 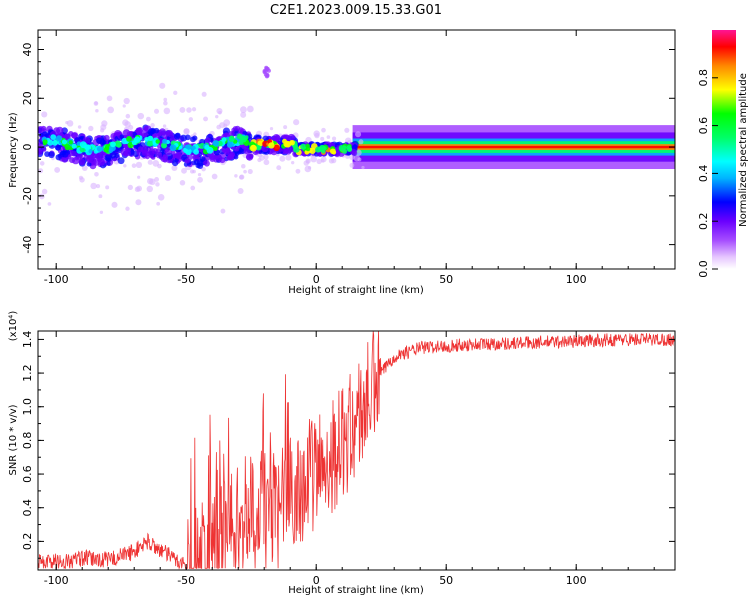 What do you see at coordinates (703, 78) in the screenshot?
I see `colorbar-tick-label: 0.8` at bounding box center [703, 78].